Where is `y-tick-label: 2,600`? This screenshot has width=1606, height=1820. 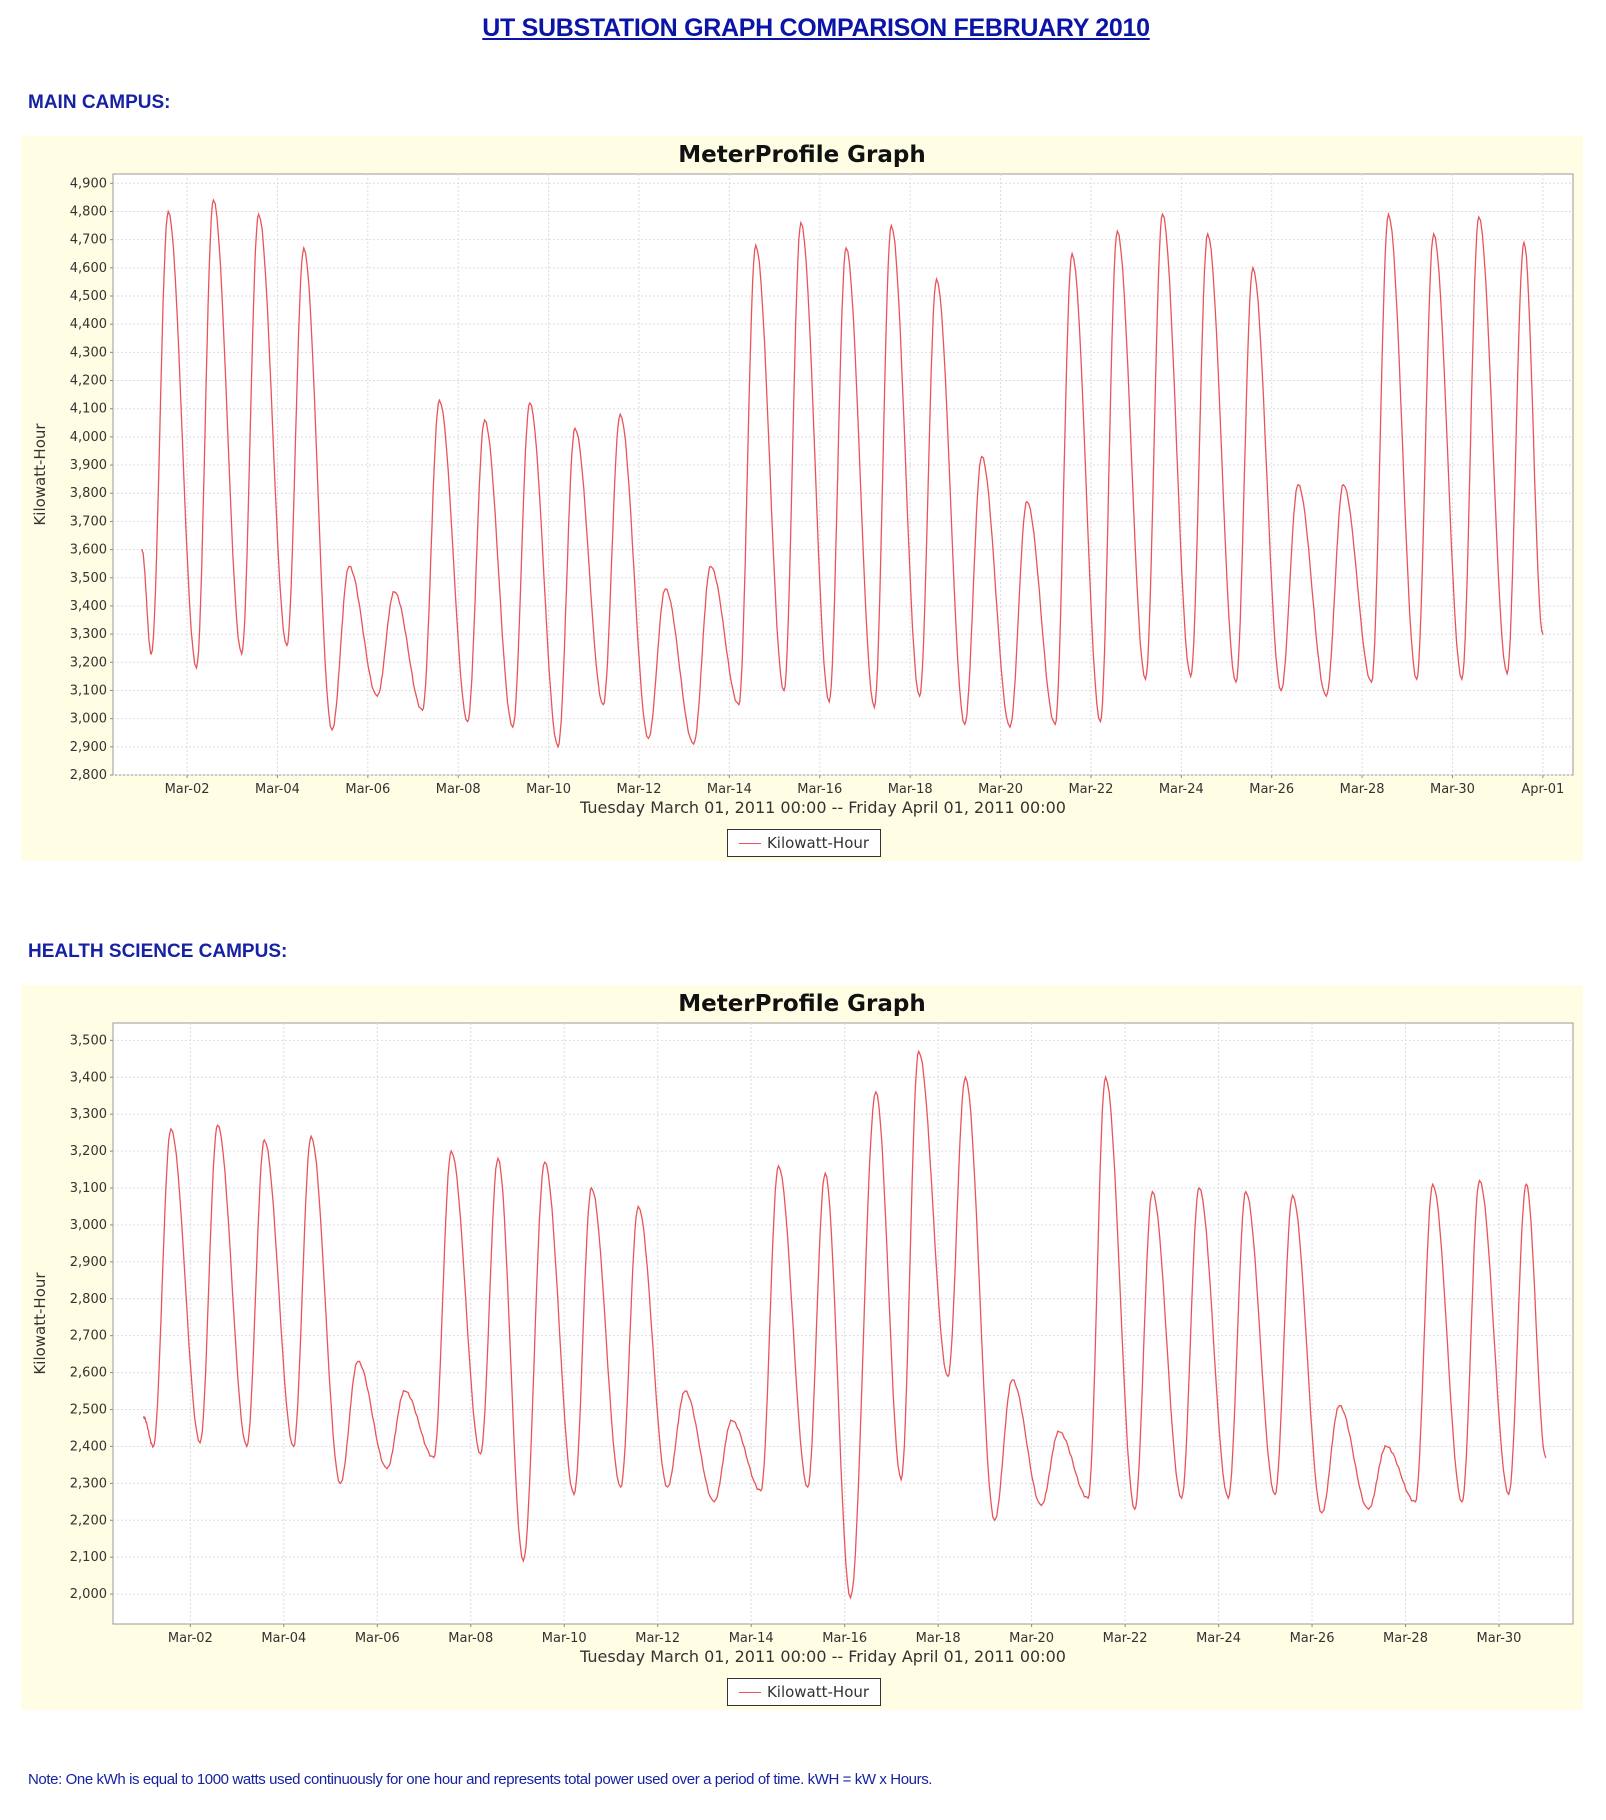 y-tick-label: 2,600 is located at coordinates (88, 1373).